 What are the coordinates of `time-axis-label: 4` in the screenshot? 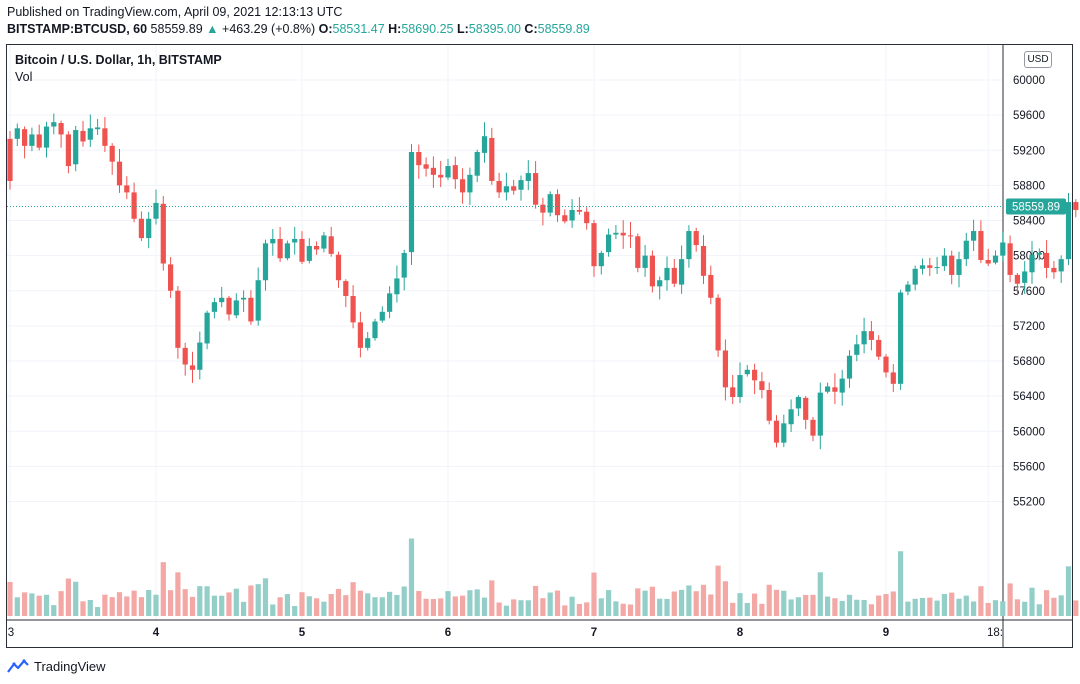 It's located at (156, 633).